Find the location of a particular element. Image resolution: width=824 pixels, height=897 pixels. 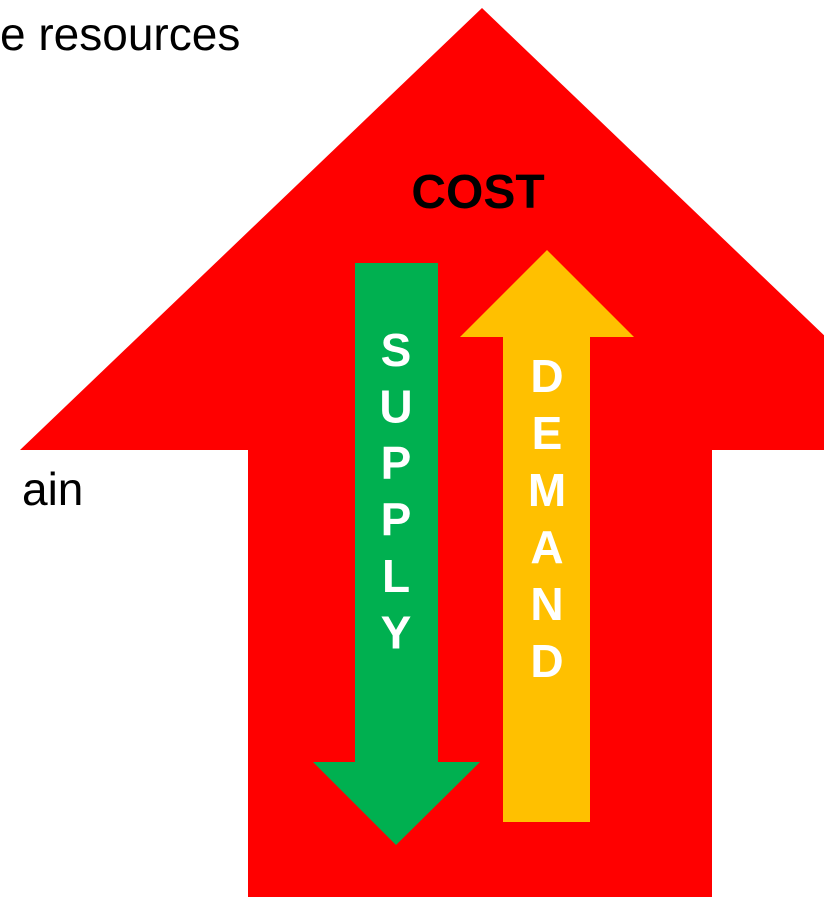

arrow-letter: U is located at coordinates (395, 407).